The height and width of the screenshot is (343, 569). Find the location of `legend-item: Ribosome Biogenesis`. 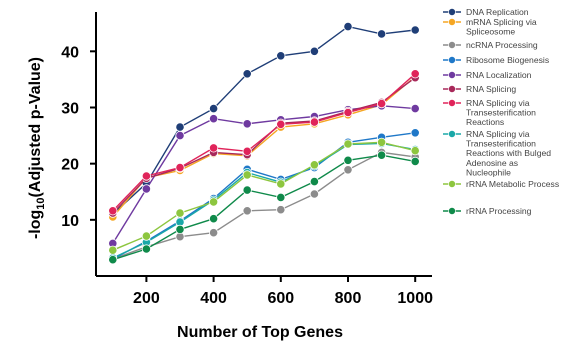

legend-item: Ribosome Biogenesis is located at coordinates (496, 60).